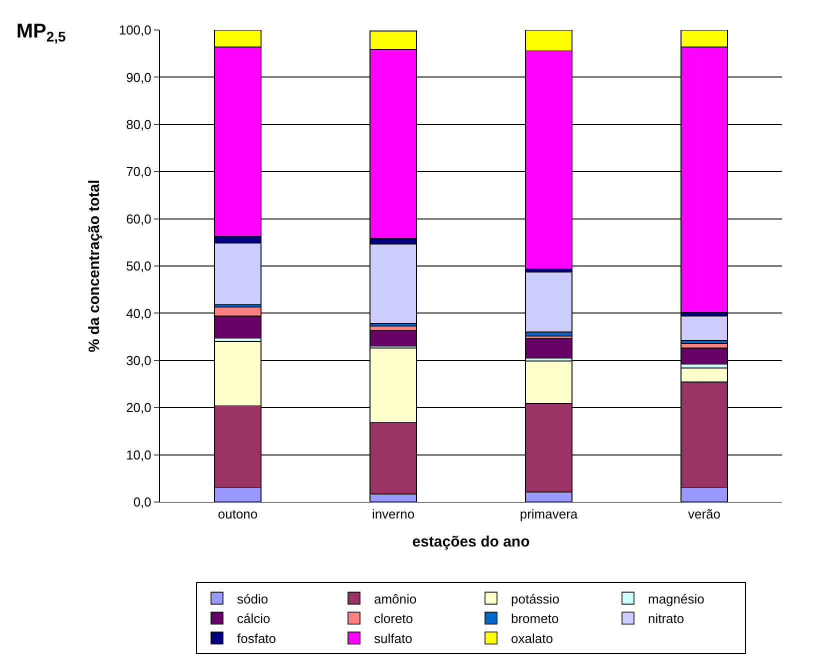  What do you see at coordinates (135, 30) in the screenshot?
I see `y-tick-label: 100,0` at bounding box center [135, 30].